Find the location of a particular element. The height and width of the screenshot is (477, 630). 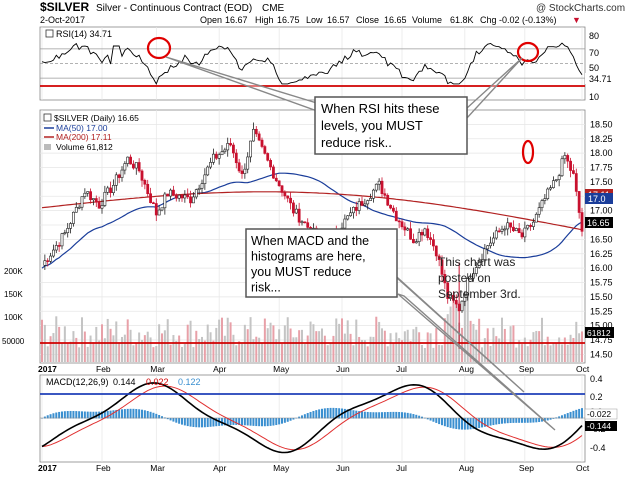

note-line: histograms are here, is located at coordinates (308, 257).